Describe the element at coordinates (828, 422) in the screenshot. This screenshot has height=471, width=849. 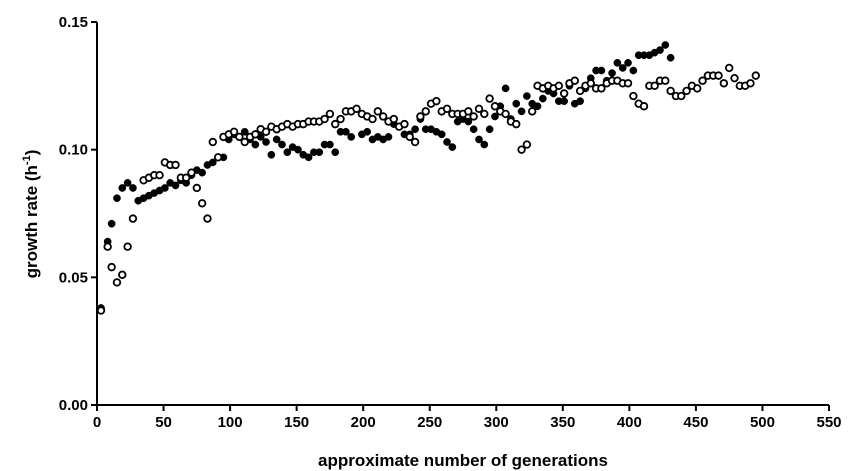
I see `x-tick-label: 550` at that location.